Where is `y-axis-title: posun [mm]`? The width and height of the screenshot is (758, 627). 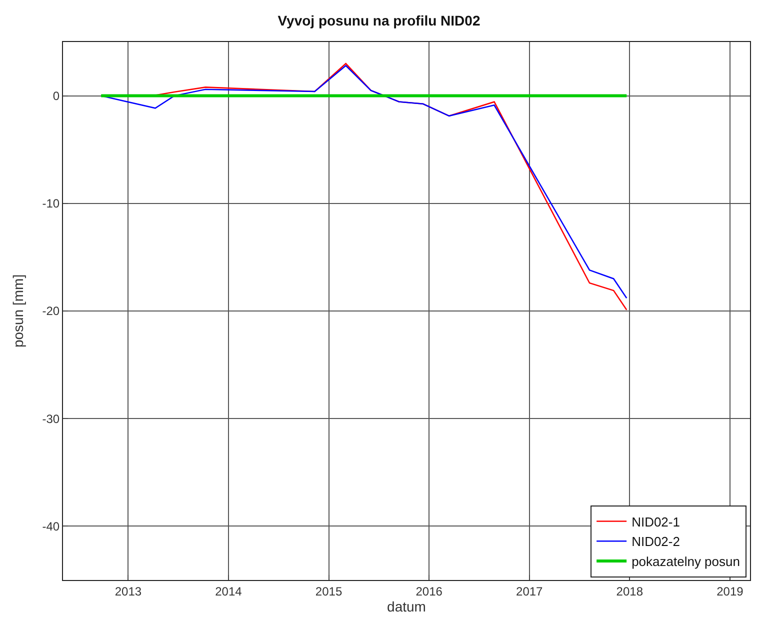 y-axis-title: posun [mm] is located at coordinates (18, 311).